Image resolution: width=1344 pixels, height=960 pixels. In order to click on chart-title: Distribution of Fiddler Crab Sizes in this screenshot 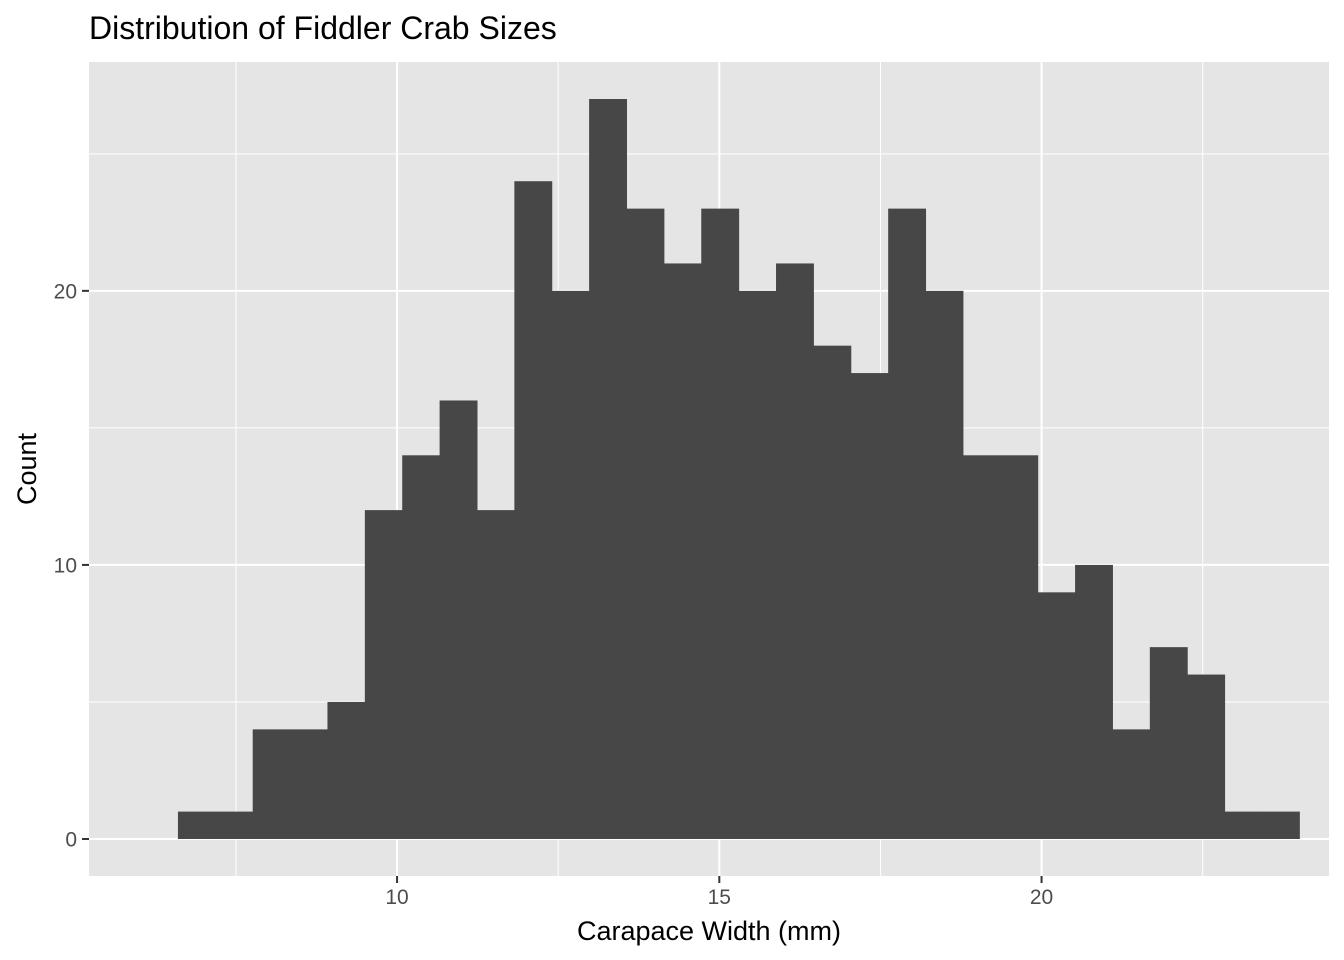, I will do `click(323, 28)`.